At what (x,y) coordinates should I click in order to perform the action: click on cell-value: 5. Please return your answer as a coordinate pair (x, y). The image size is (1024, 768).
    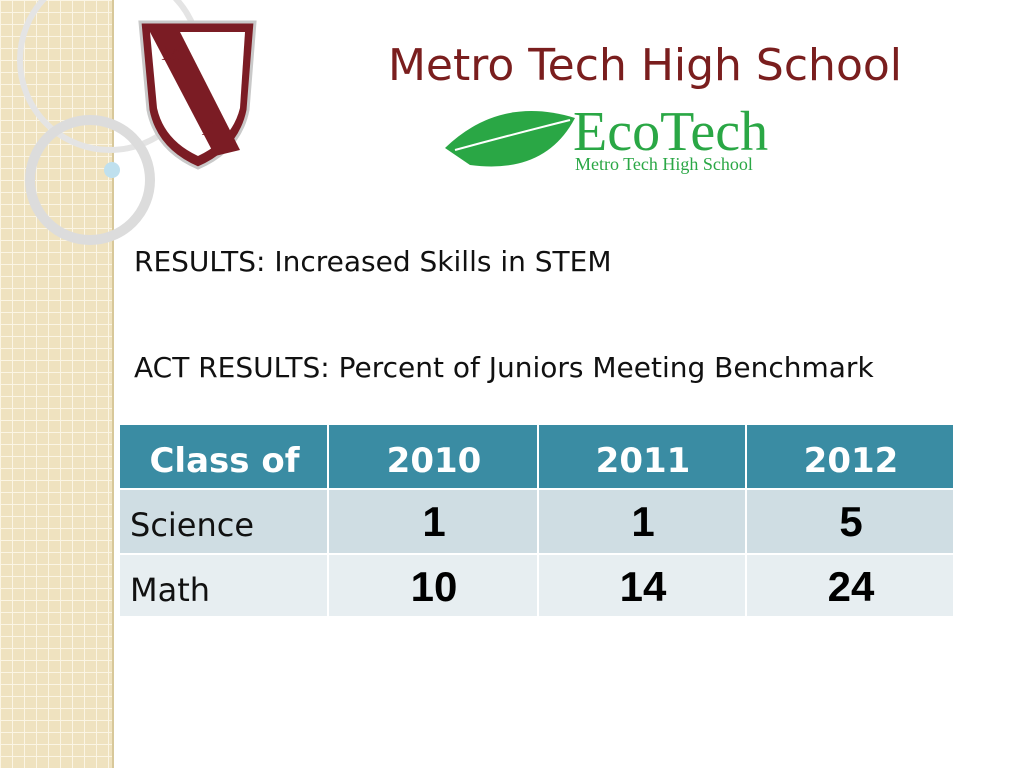
    Looking at the image, I should click on (850, 521).